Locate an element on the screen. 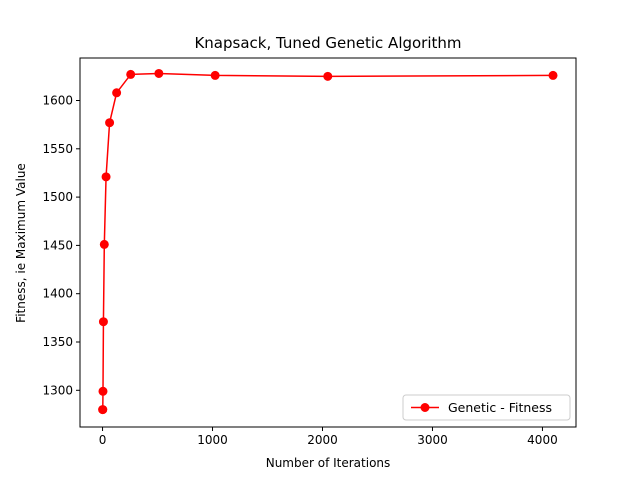 This screenshot has height=480, width=640. legend-marker is located at coordinates (425, 407).